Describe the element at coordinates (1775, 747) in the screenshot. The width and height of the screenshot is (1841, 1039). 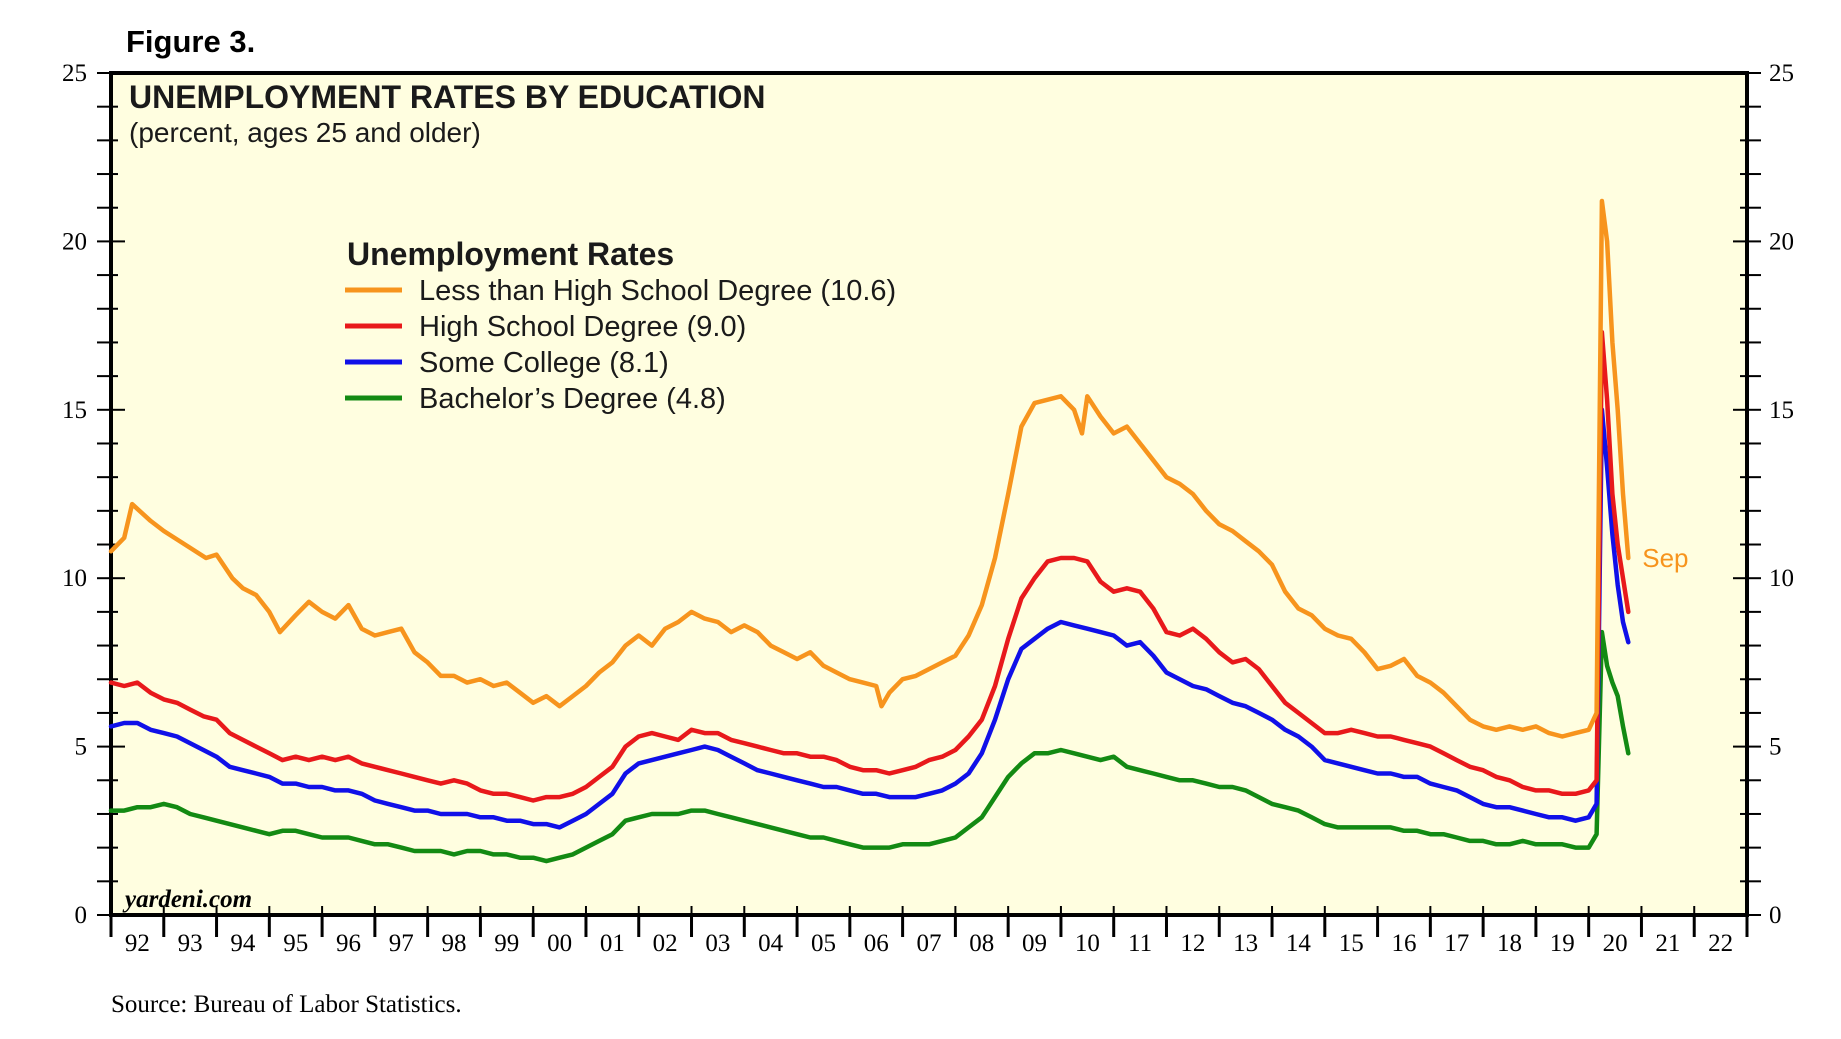
I see `y-tick-label-right: 5` at that location.